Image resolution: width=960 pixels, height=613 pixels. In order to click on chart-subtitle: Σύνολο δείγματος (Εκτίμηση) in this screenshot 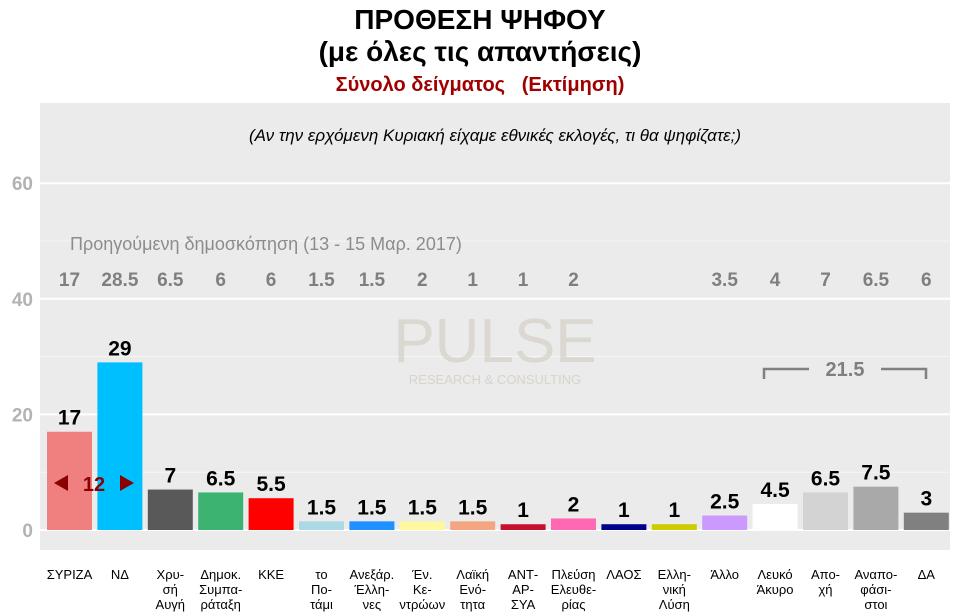, I will do `click(480, 85)`.